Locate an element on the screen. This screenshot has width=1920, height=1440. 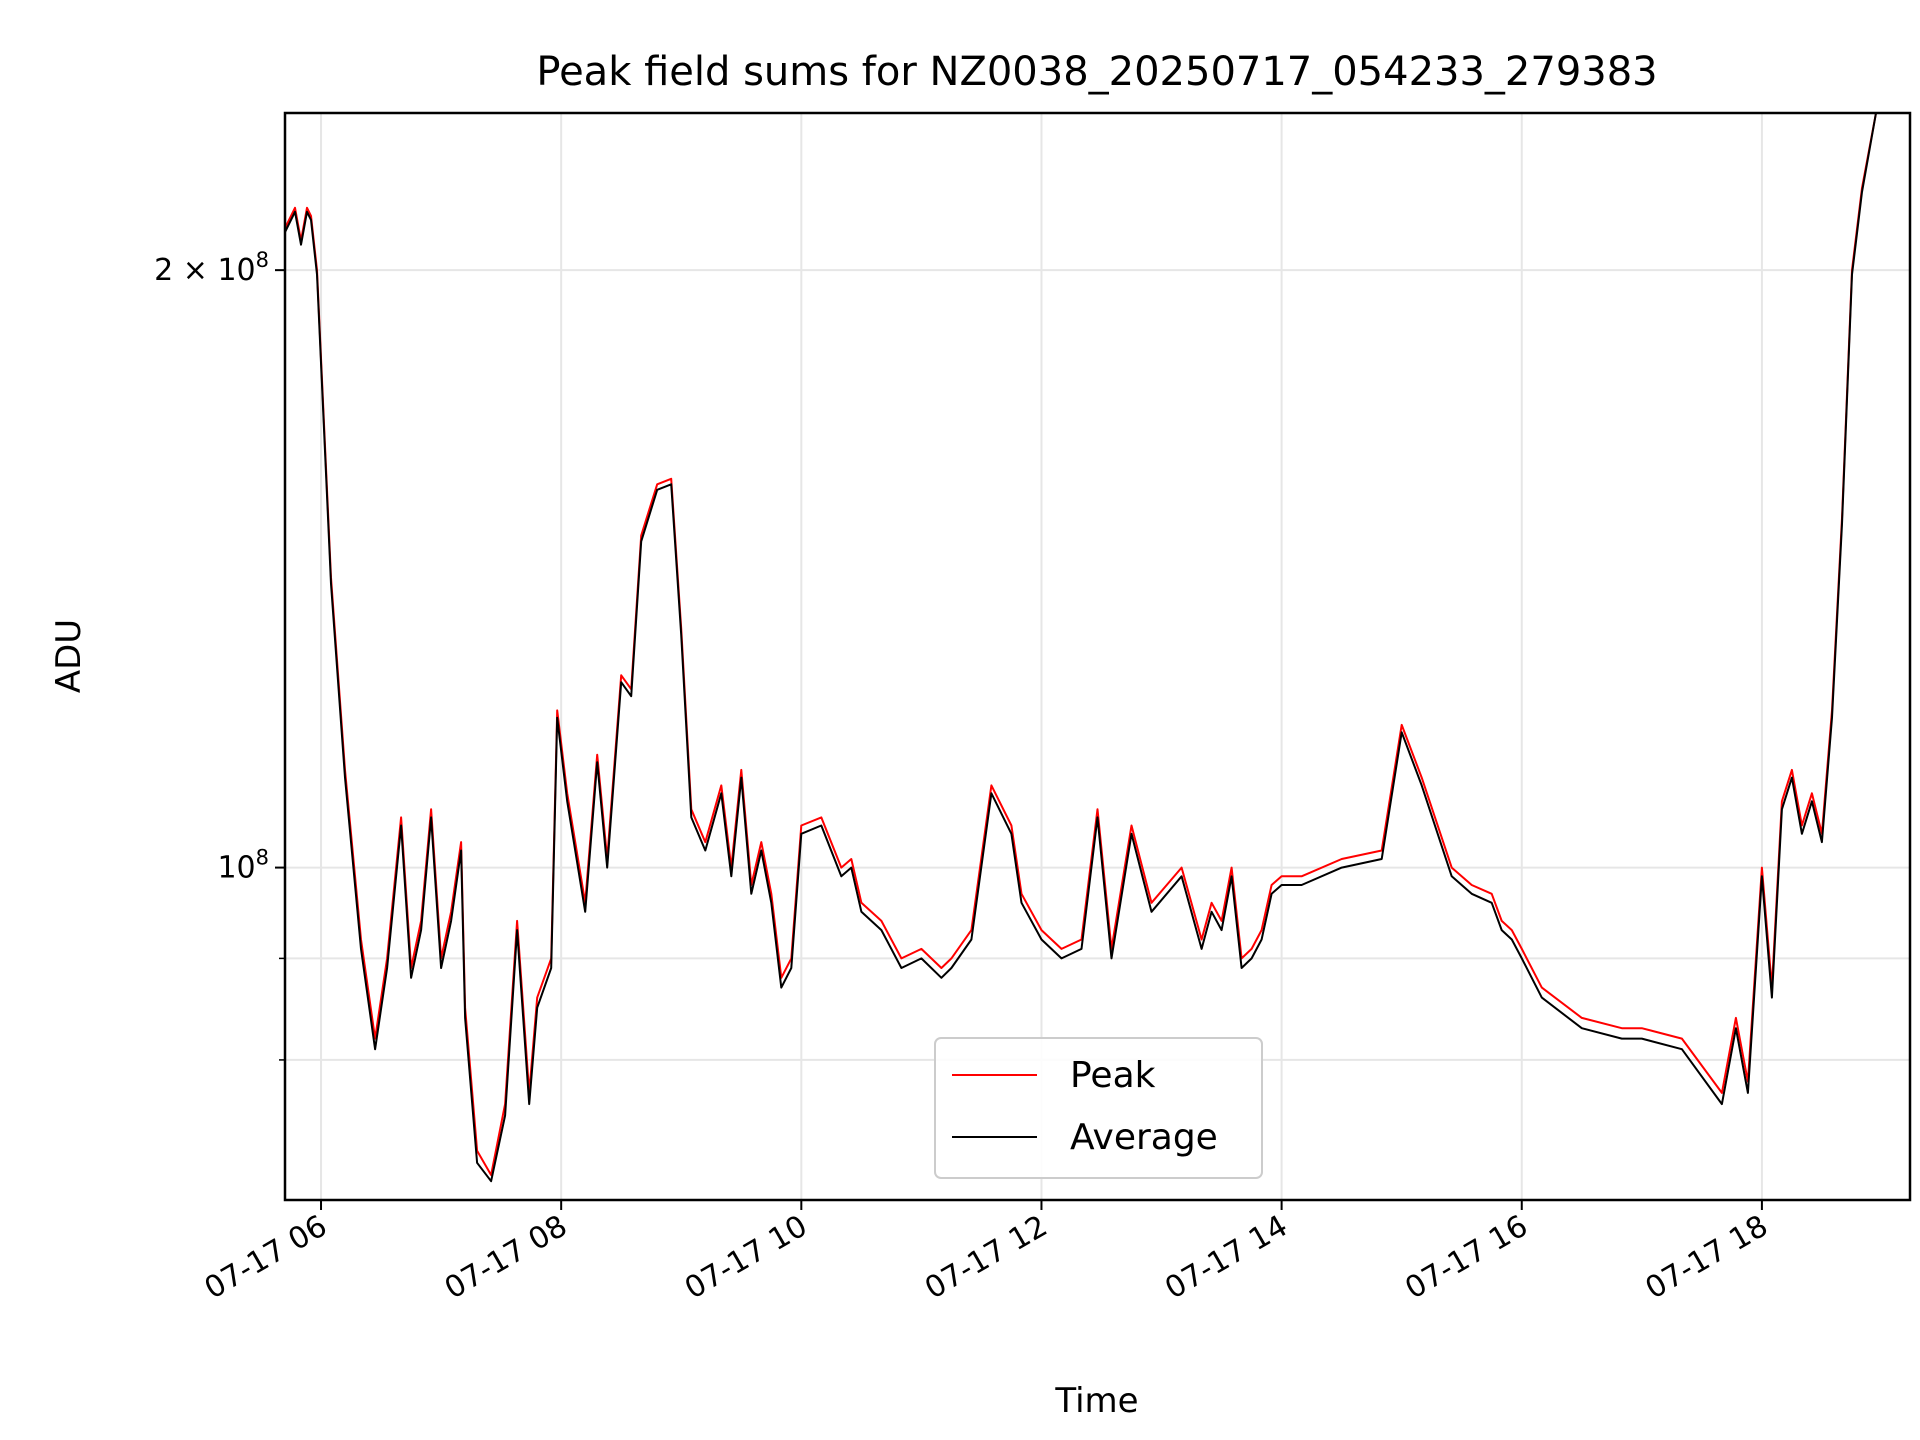
x-tick-label-2: 07-17 10 is located at coordinates (746, 1258).